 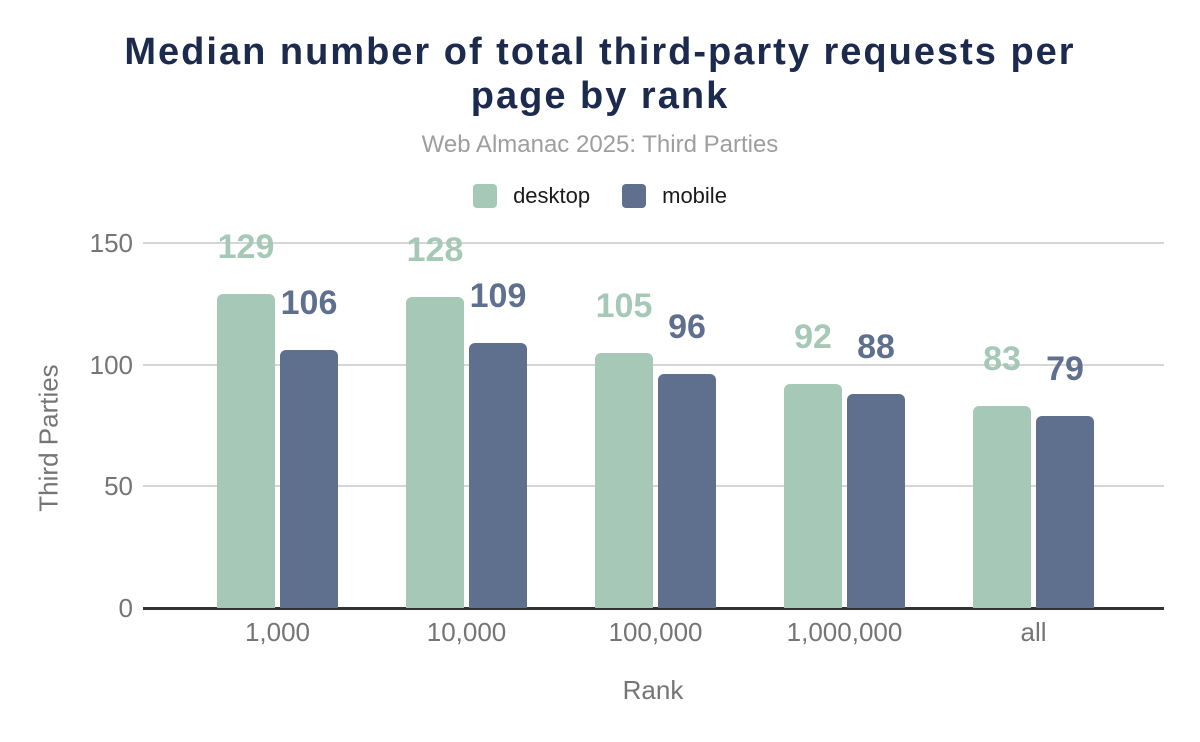 I want to click on value-label-desktop-100000: 105, so click(x=624, y=305).